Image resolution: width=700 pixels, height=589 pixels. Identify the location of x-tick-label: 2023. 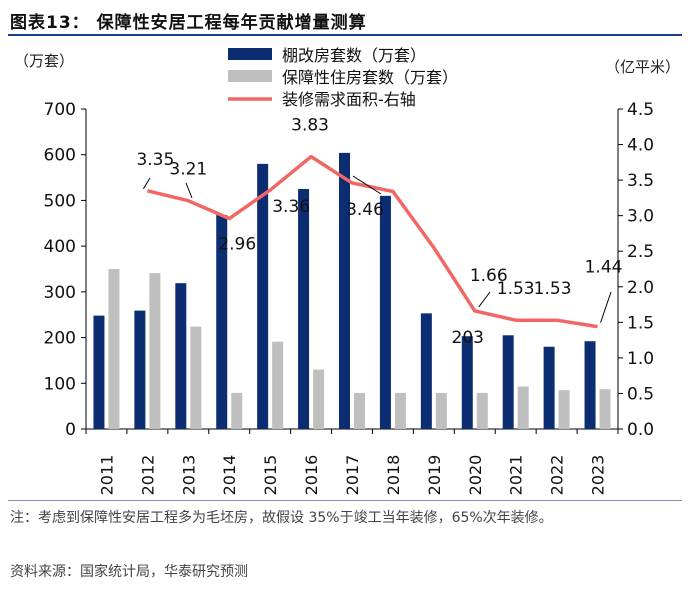
(598, 475).